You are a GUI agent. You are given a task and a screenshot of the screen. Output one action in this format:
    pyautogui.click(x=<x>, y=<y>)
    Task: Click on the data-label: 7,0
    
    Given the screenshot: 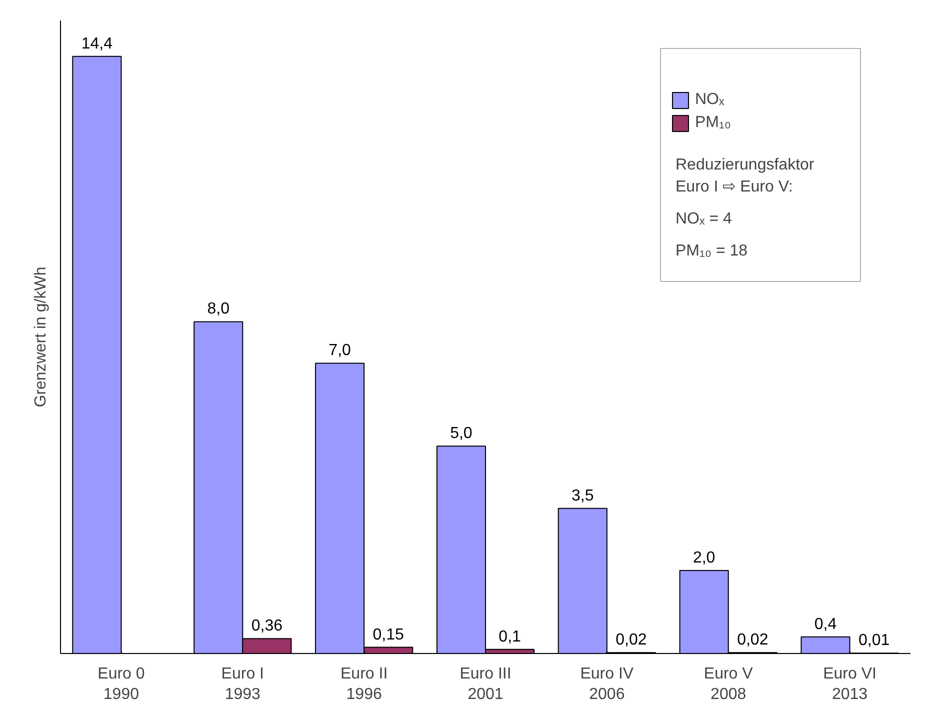 What is the action you would take?
    pyautogui.click(x=340, y=351)
    